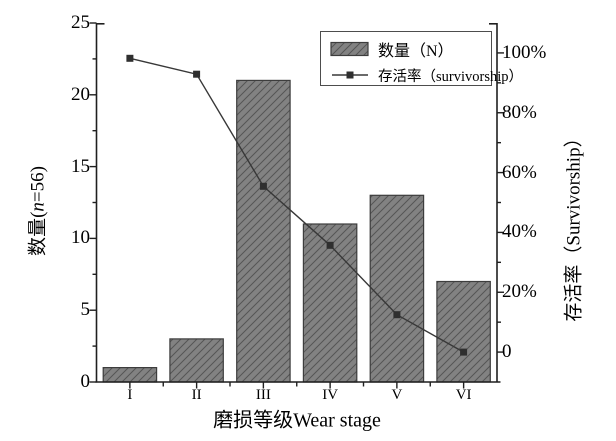  I want to click on legend-row-bars: 数量（N）, so click(406, 47).